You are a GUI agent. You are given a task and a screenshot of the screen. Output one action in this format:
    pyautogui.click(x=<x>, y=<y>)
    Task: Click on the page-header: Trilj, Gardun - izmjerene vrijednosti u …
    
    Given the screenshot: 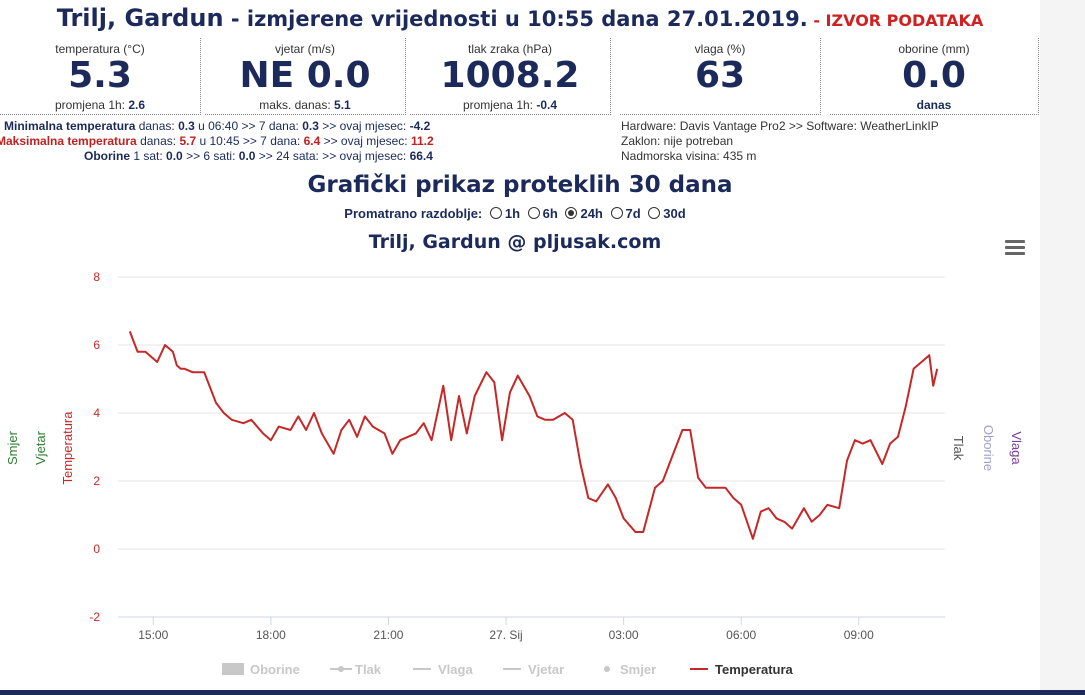 What is the action you would take?
    pyautogui.click(x=520, y=18)
    